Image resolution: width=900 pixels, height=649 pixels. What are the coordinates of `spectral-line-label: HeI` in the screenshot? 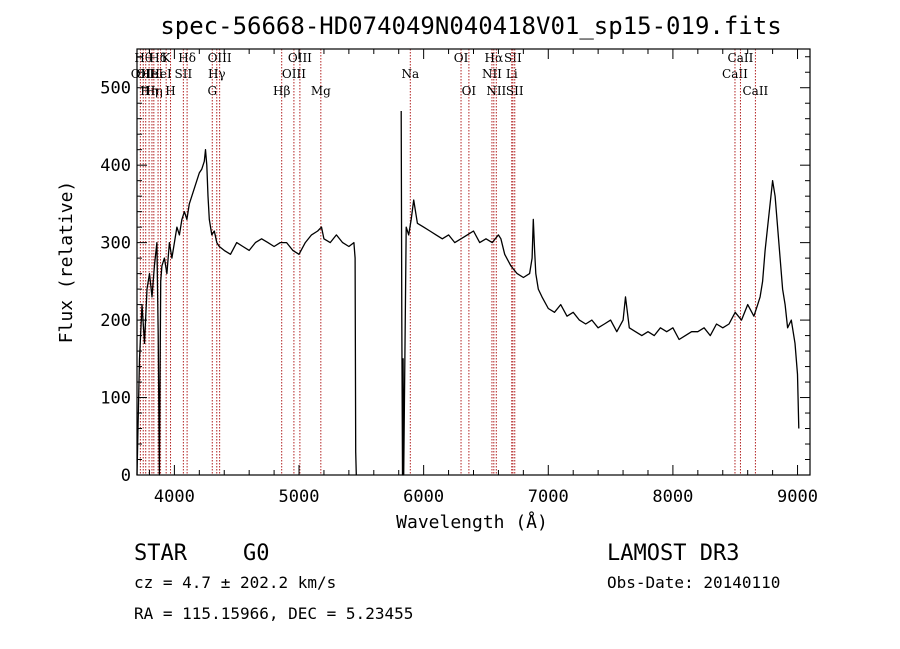 It's located at (160, 74).